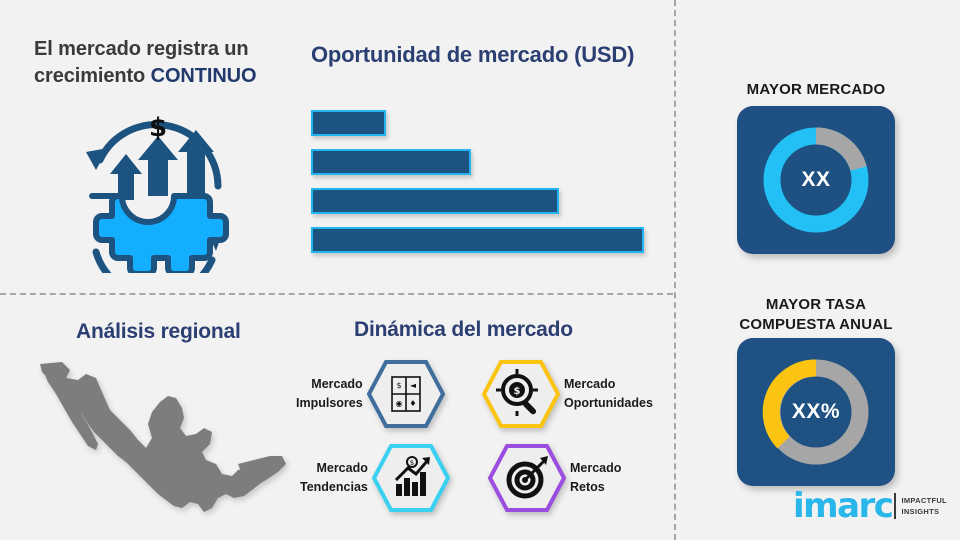 The image size is (960, 540). I want to click on magnifier-dollar-icon: $, so click(521, 394).